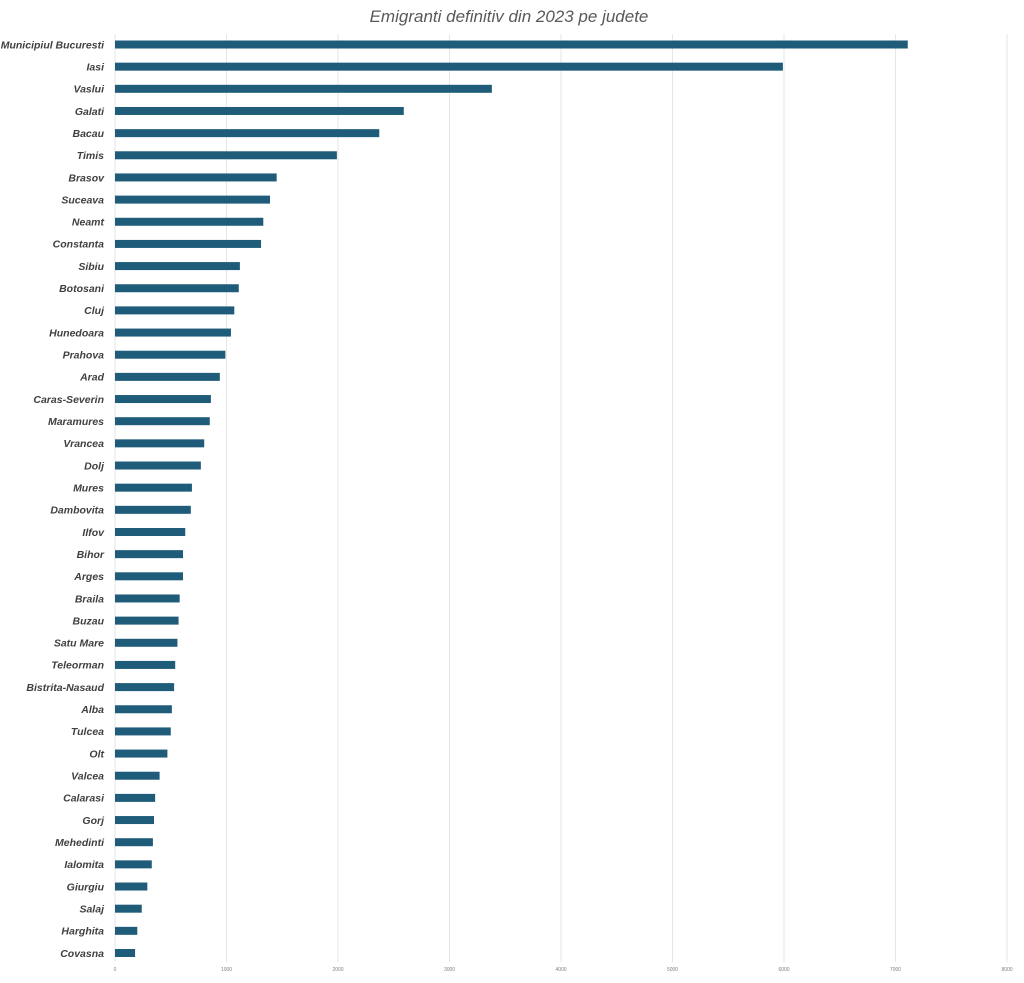 Image resolution: width=1024 pixels, height=983 pixels. I want to click on category-label: Harghita, so click(82, 932).